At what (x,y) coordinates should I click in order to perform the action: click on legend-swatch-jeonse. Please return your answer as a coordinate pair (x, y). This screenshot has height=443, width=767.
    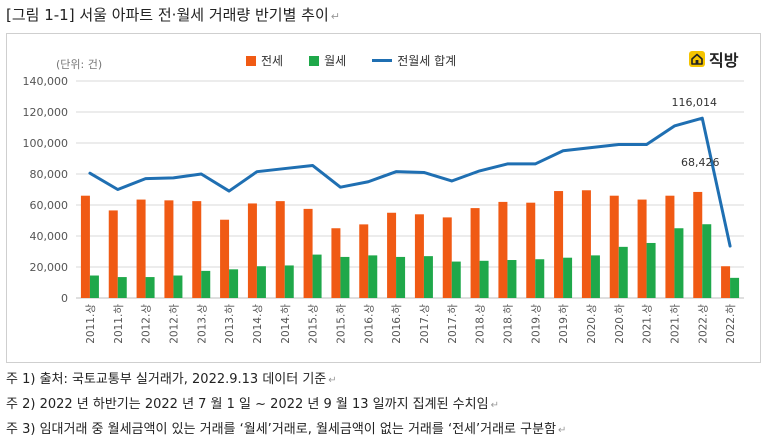
    Looking at the image, I should click on (251, 60).